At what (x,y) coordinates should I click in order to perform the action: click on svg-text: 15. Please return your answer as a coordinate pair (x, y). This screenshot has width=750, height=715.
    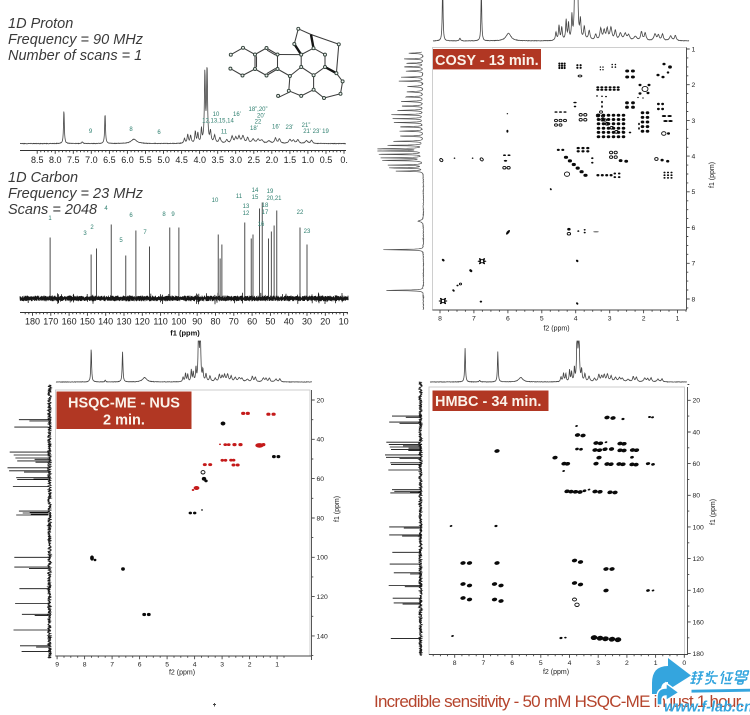
    Looking at the image, I should click on (255, 198).